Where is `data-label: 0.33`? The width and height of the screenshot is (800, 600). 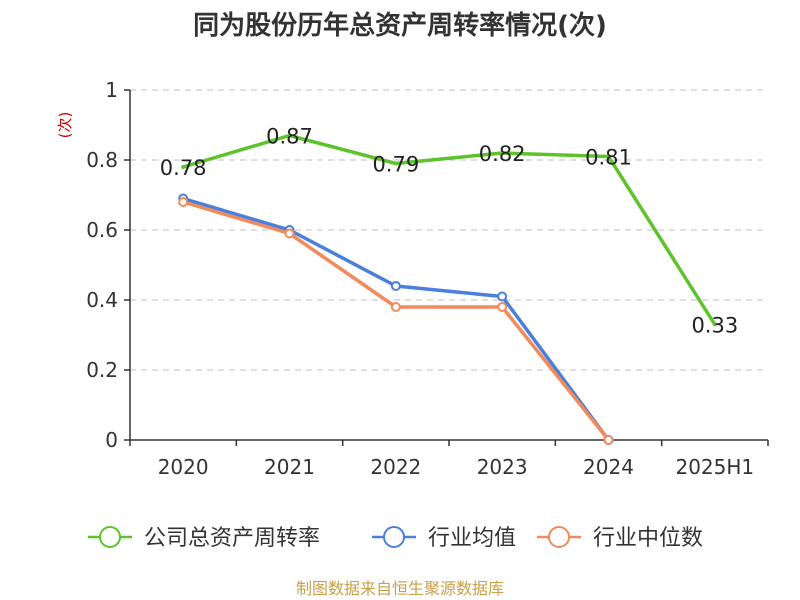 data-label: 0.33 is located at coordinates (714, 326).